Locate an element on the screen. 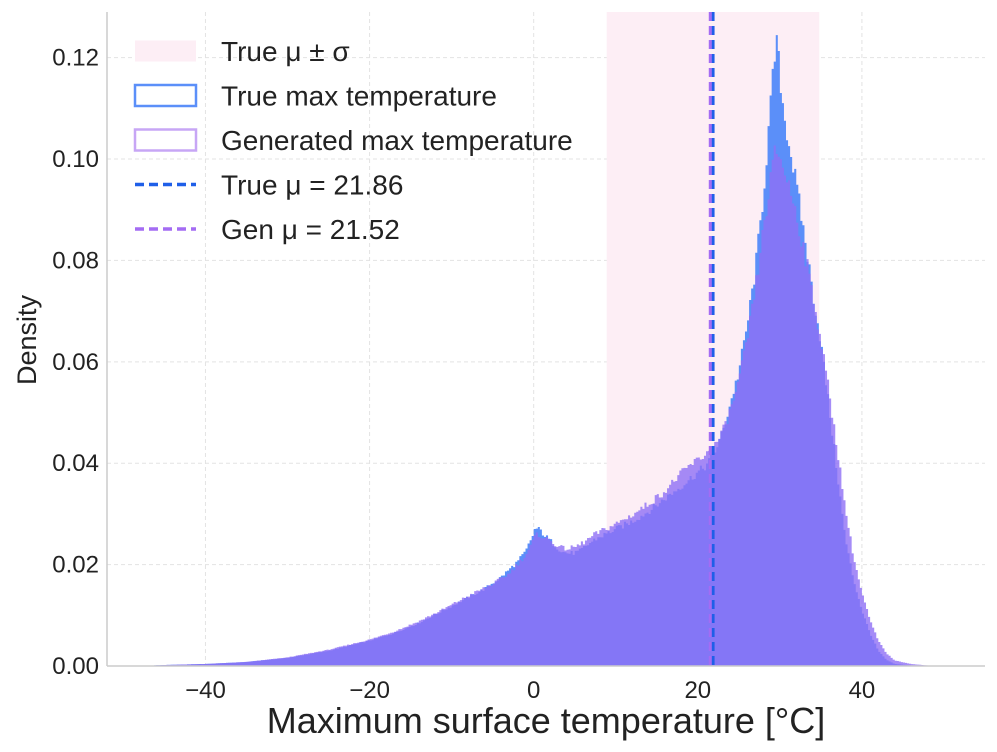  y-tick-label: 0.08 is located at coordinates (75, 260).